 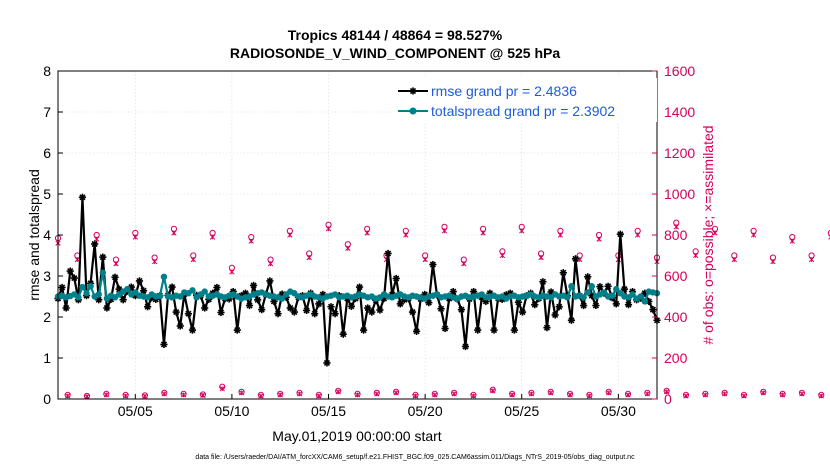 I want to click on chart-title-line1: Tropics 48144 / 48864 = 98.527%, so click(x=395, y=35).